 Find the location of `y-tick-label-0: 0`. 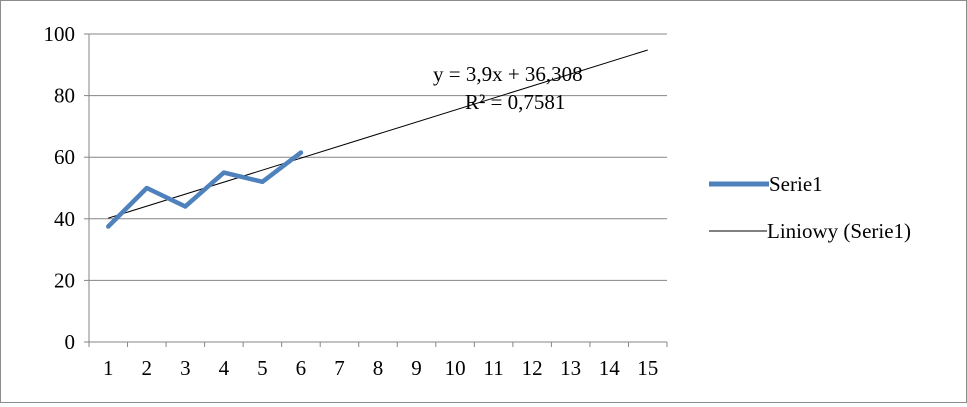

y-tick-label-0: 0 is located at coordinates (70, 342).